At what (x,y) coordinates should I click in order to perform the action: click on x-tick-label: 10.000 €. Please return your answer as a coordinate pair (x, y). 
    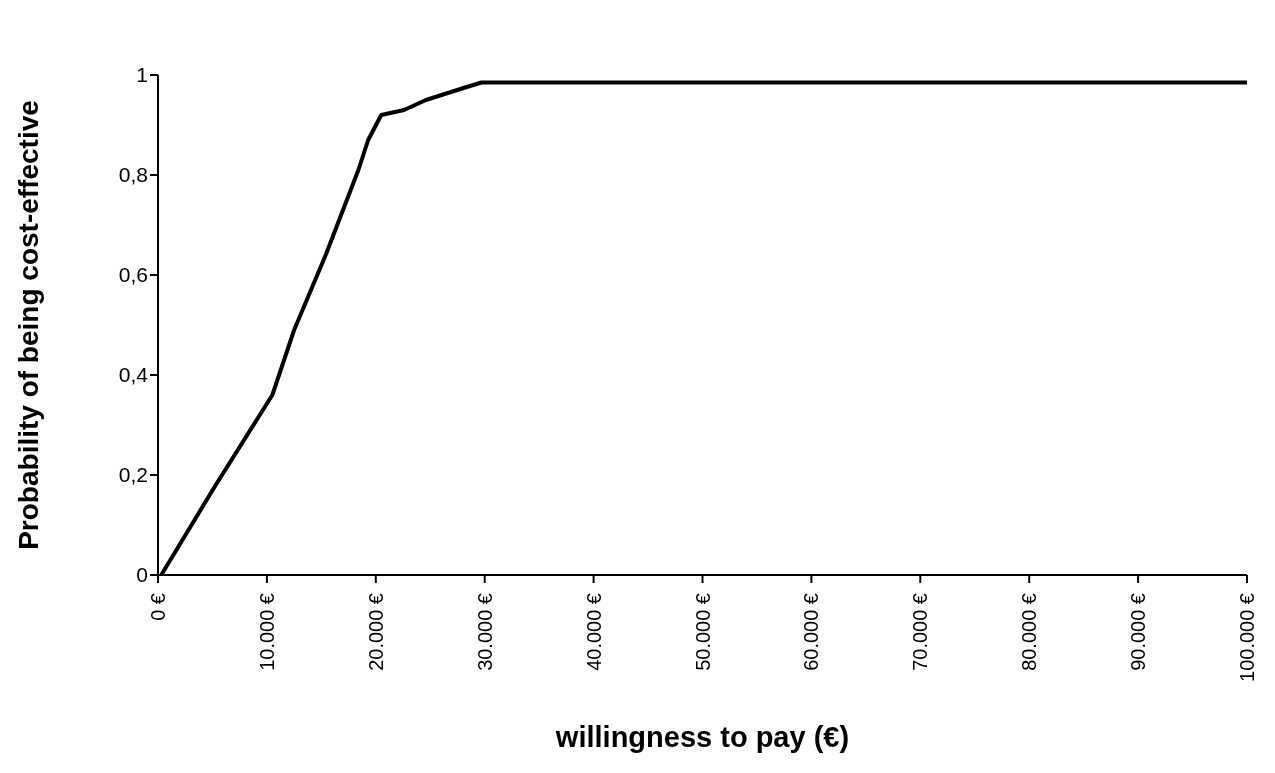
    Looking at the image, I should click on (266, 632).